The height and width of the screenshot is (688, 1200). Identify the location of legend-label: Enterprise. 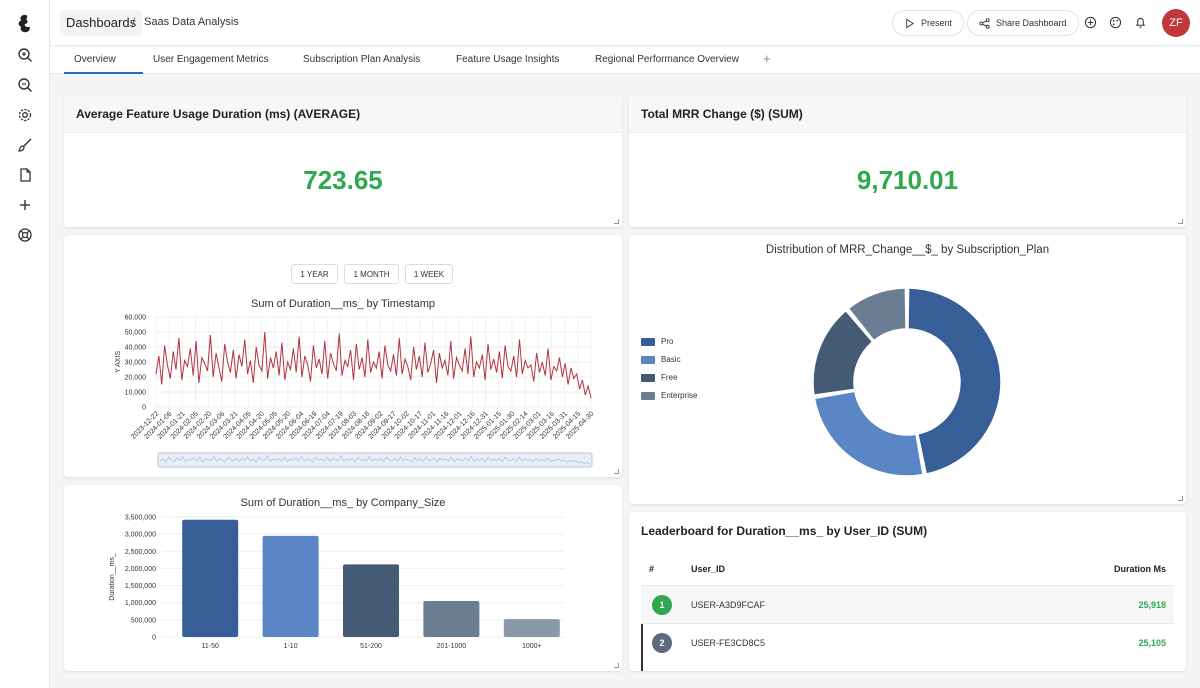
(679, 395).